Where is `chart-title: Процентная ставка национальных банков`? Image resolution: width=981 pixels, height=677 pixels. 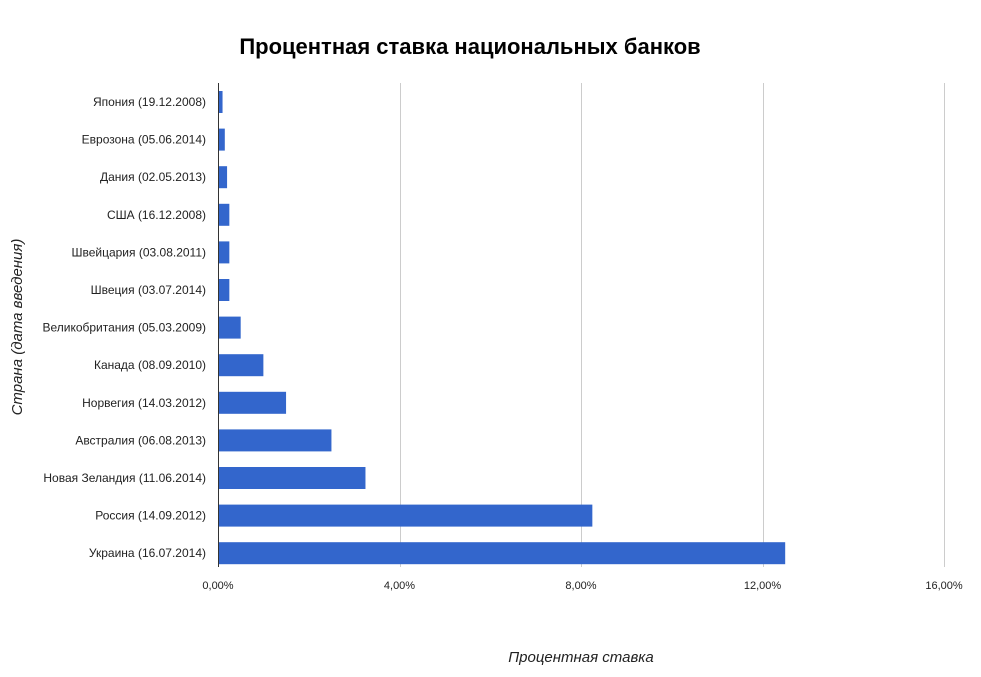 chart-title: Процентная ставка национальных банков is located at coordinates (469, 46).